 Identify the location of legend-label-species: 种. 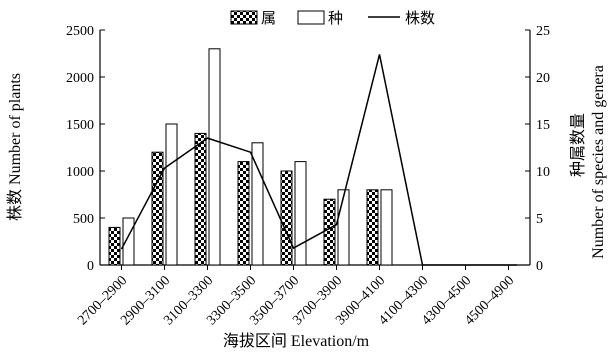
(335, 18).